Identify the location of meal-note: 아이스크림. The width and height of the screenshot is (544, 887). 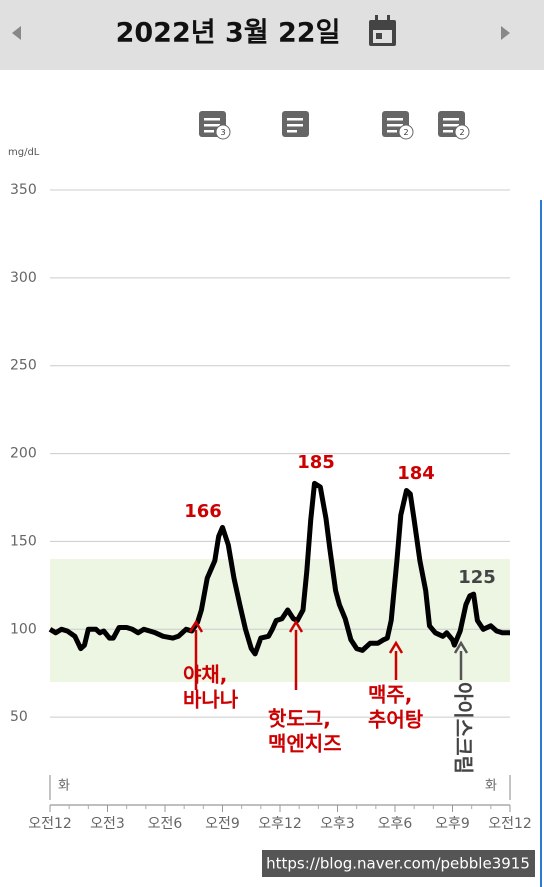
(464, 728).